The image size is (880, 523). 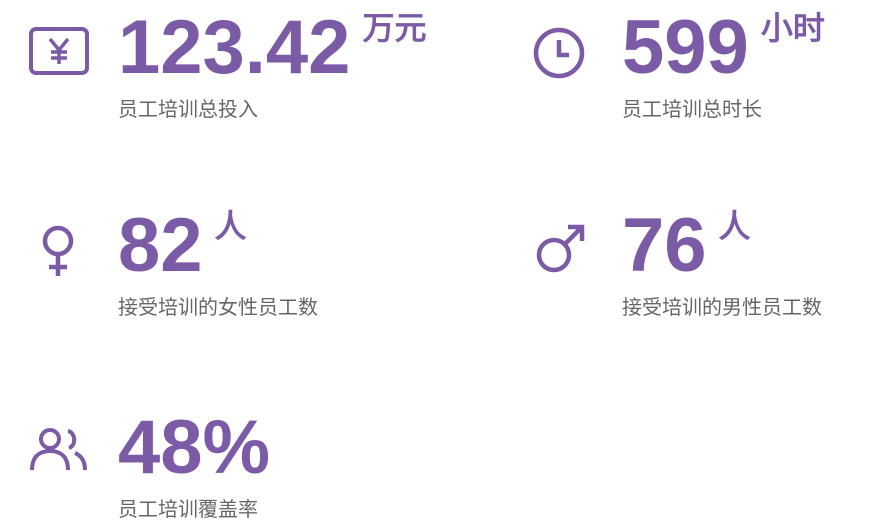 I want to click on stat-value: 599, so click(x=685, y=47).